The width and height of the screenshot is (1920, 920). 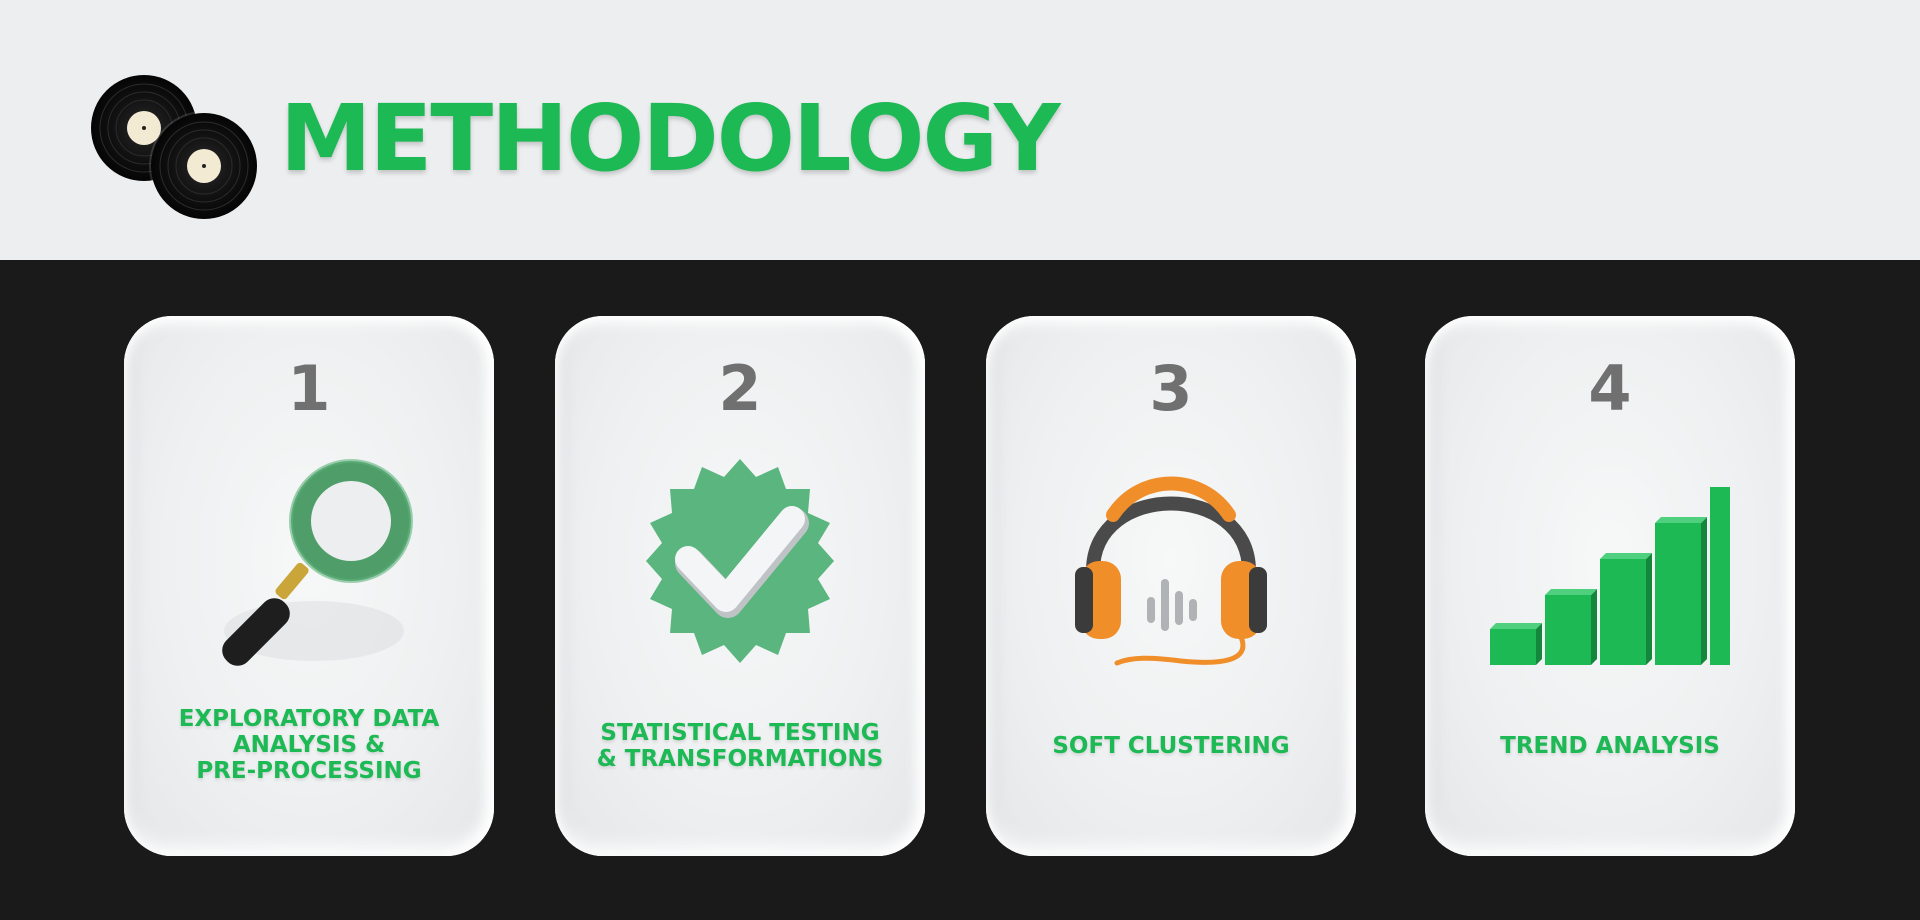 I want to click on step-label: STATISTICAL TESTING & TRANSFORMATIONS, so click(x=740, y=746).